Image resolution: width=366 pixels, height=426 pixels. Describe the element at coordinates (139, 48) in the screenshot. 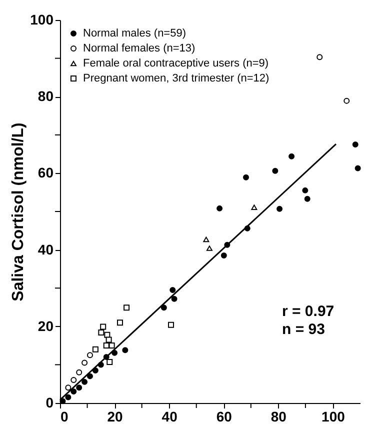

I see `legend-label: Normal females (n=13)` at that location.